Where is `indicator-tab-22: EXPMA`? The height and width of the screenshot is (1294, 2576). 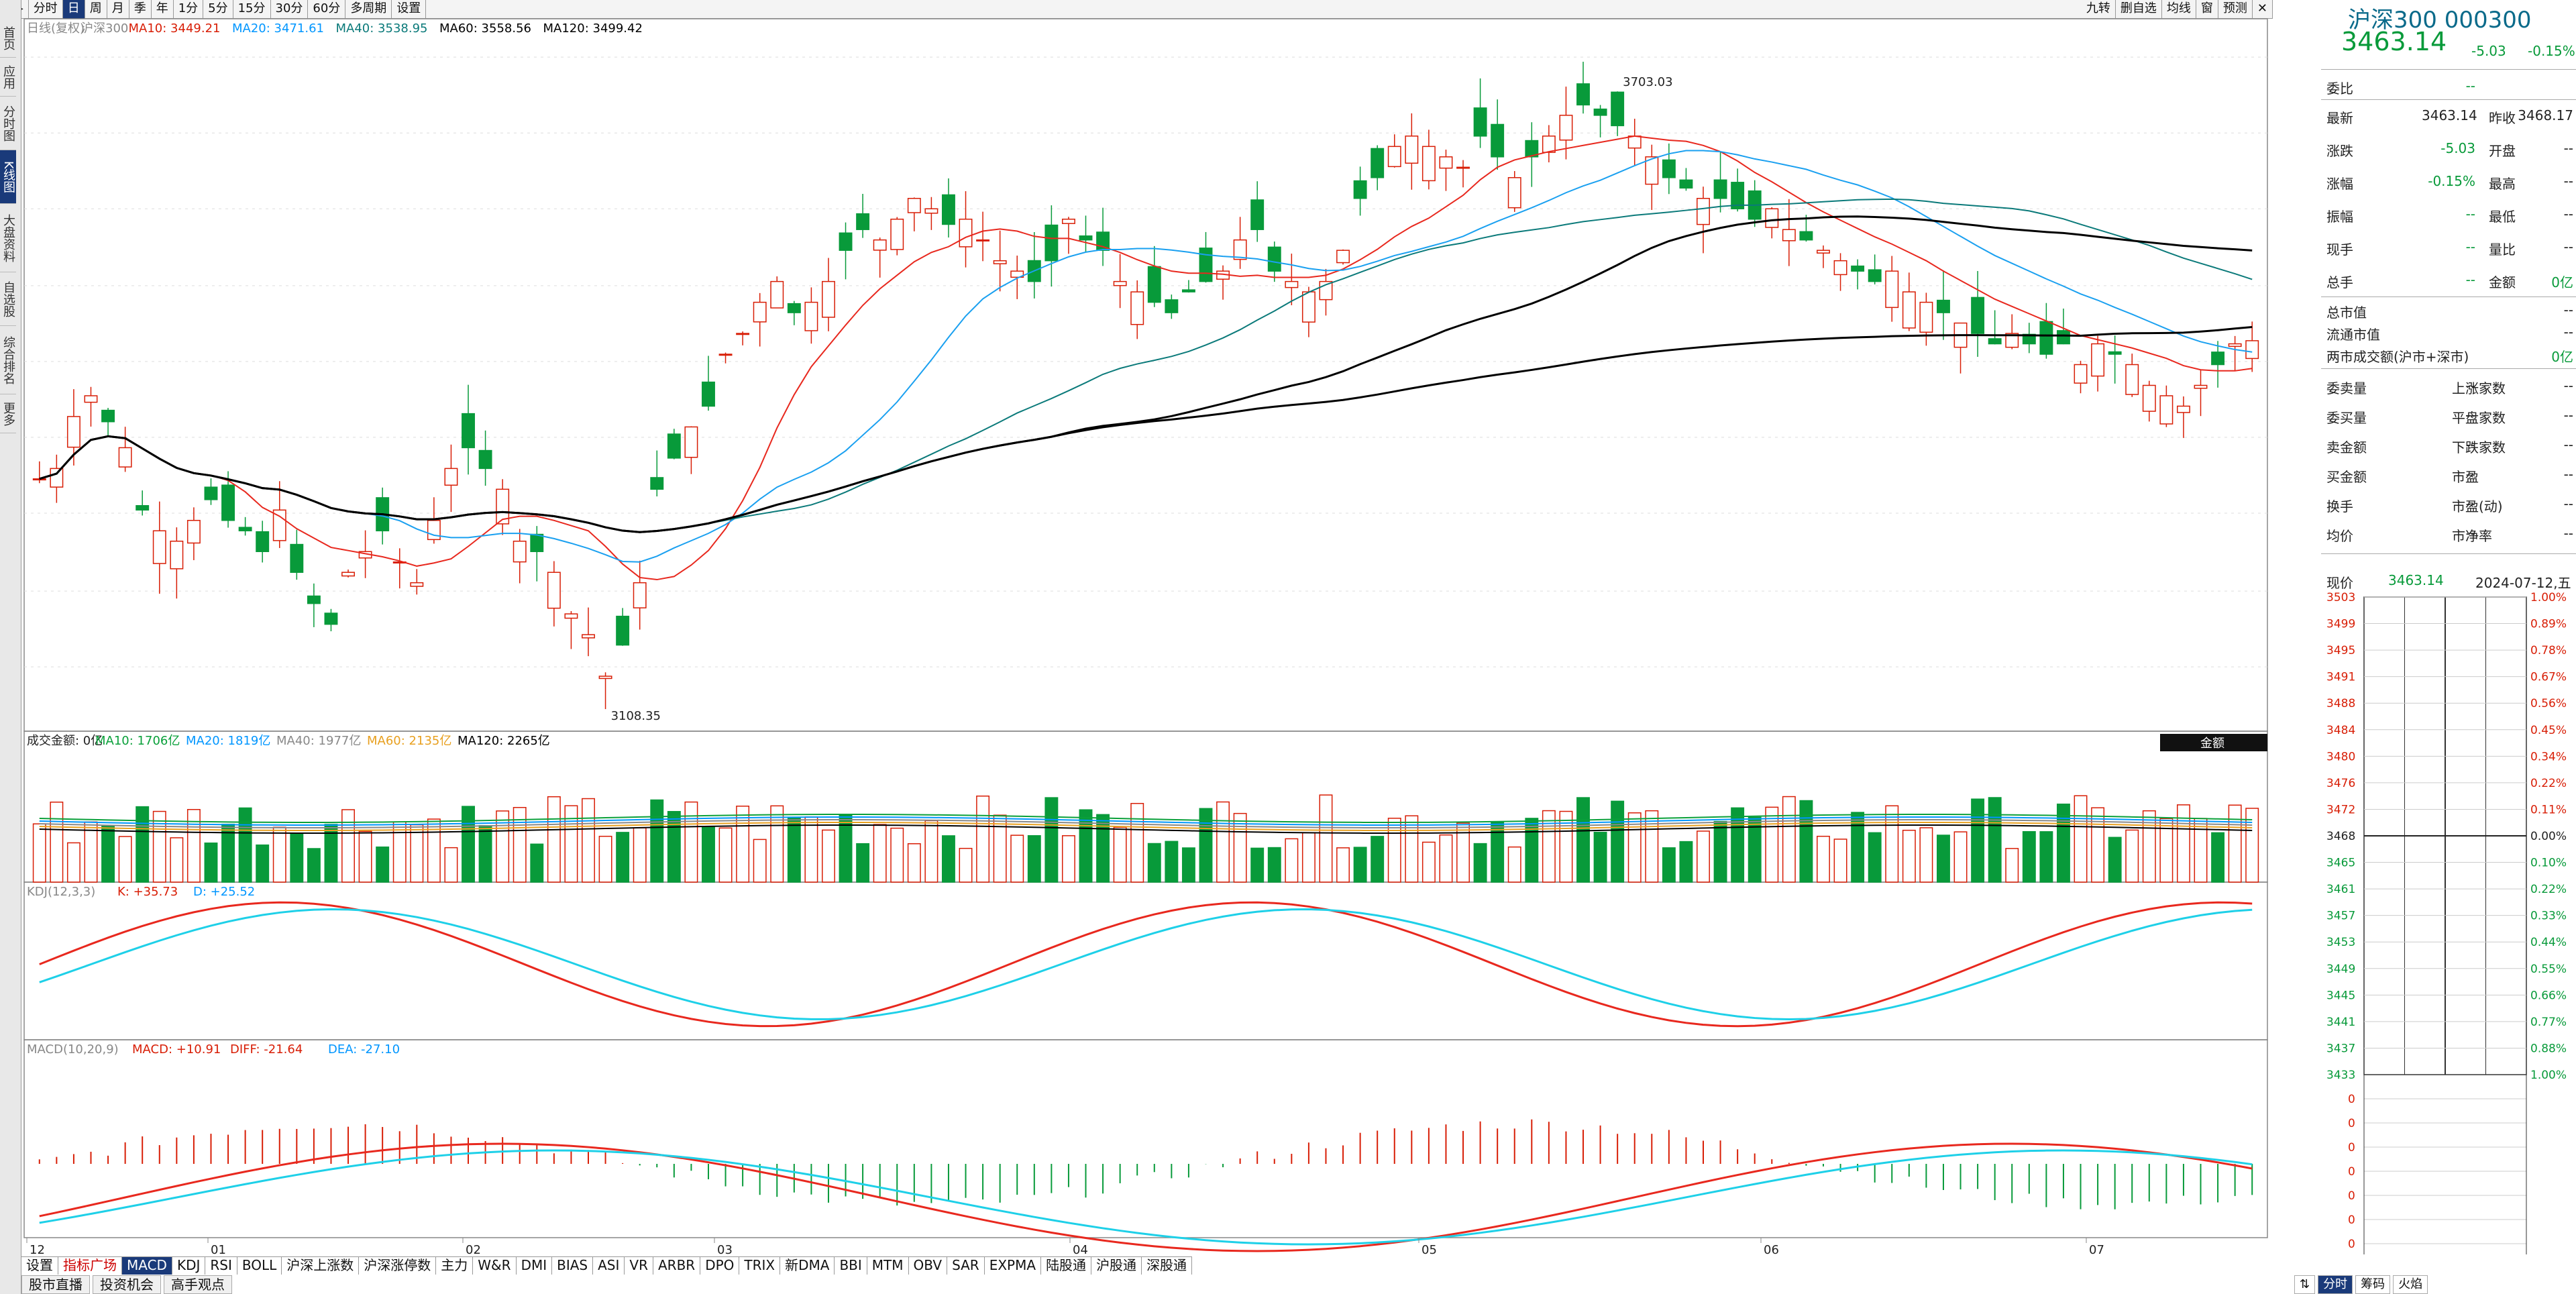
indicator-tab-22: EXPMA is located at coordinates (1013, 1266).